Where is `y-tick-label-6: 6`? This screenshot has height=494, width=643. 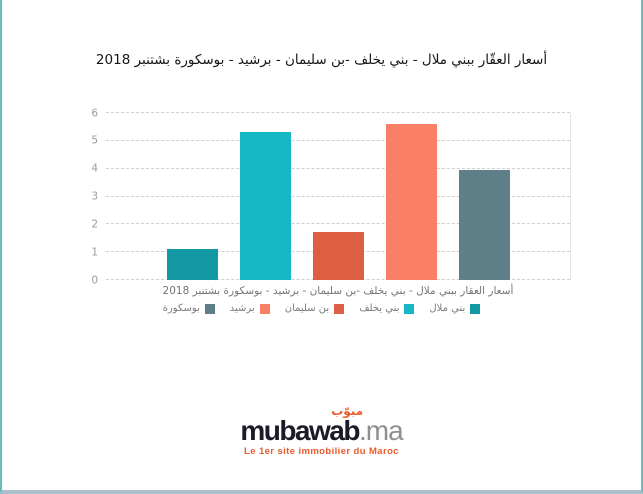
y-tick-label-6: 6 is located at coordinates (94, 112).